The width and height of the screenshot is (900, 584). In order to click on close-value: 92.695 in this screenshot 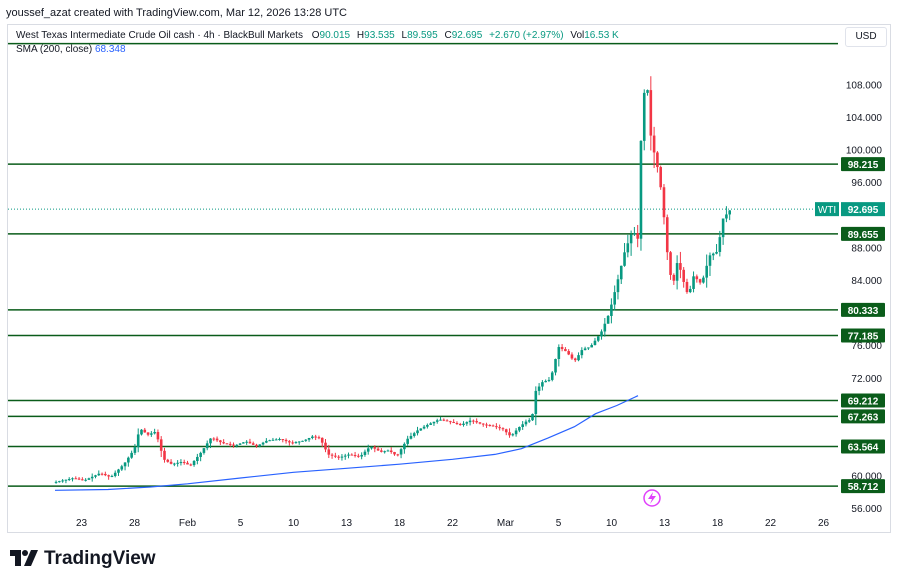, I will do `click(467, 35)`.